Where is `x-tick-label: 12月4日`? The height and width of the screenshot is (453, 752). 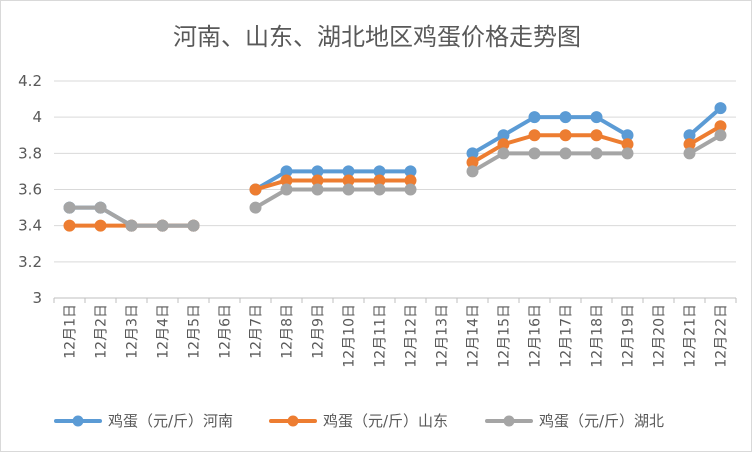
x-tick-label: 12月4日 is located at coordinates (164, 331).